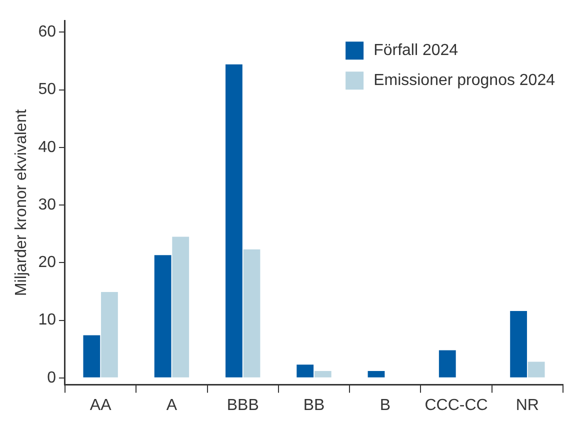 Image resolution: width=585 pixels, height=426 pixels. What do you see at coordinates (47, 32) in the screenshot?
I see `y-tick-label: 60` at bounding box center [47, 32].